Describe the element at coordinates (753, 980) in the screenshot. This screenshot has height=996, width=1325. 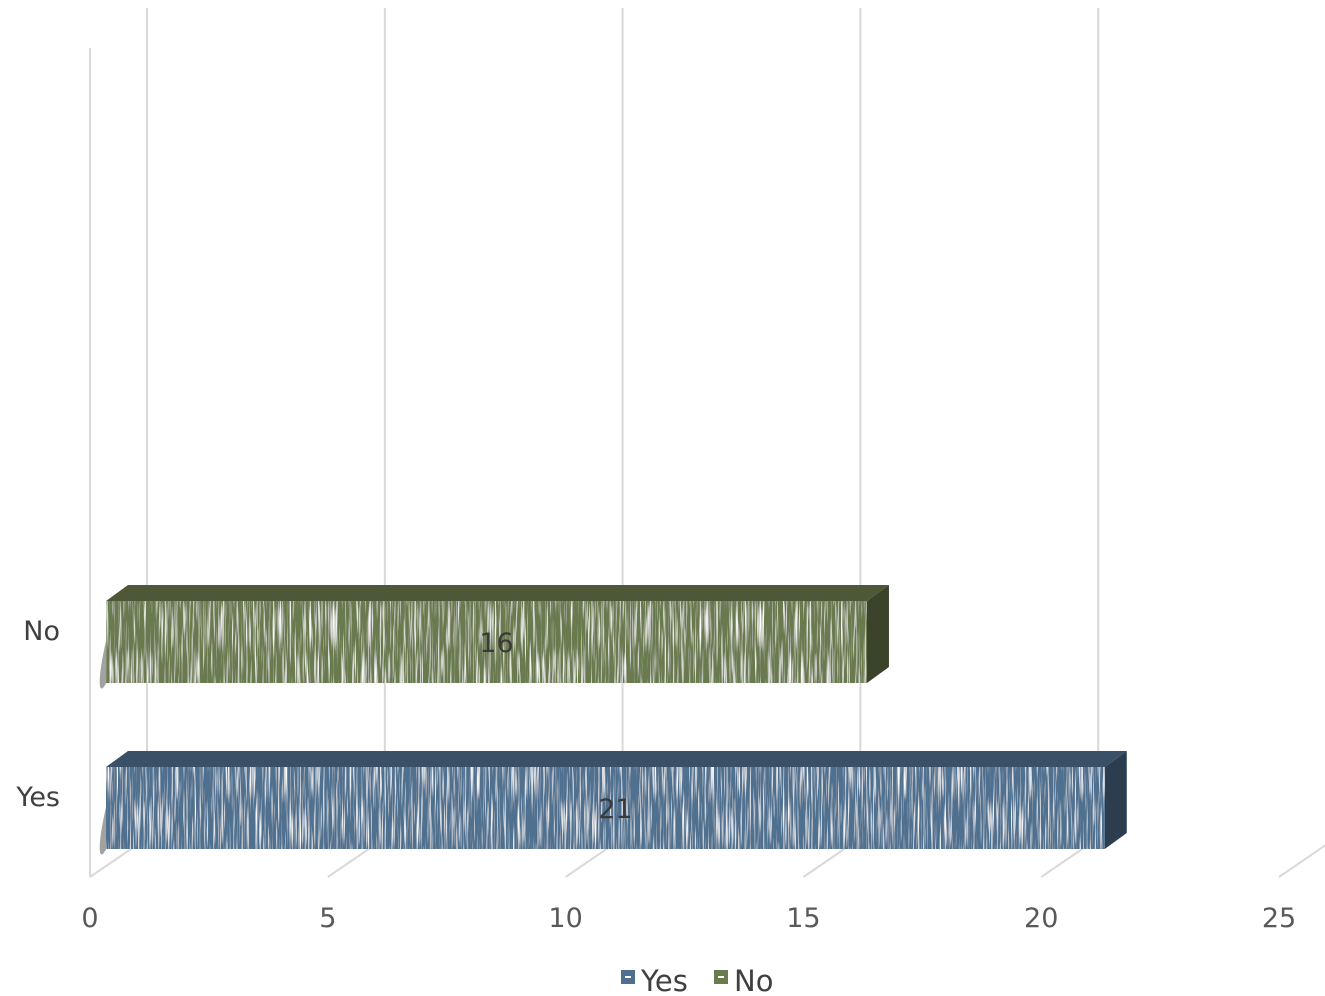
I see `legend-label: No` at that location.